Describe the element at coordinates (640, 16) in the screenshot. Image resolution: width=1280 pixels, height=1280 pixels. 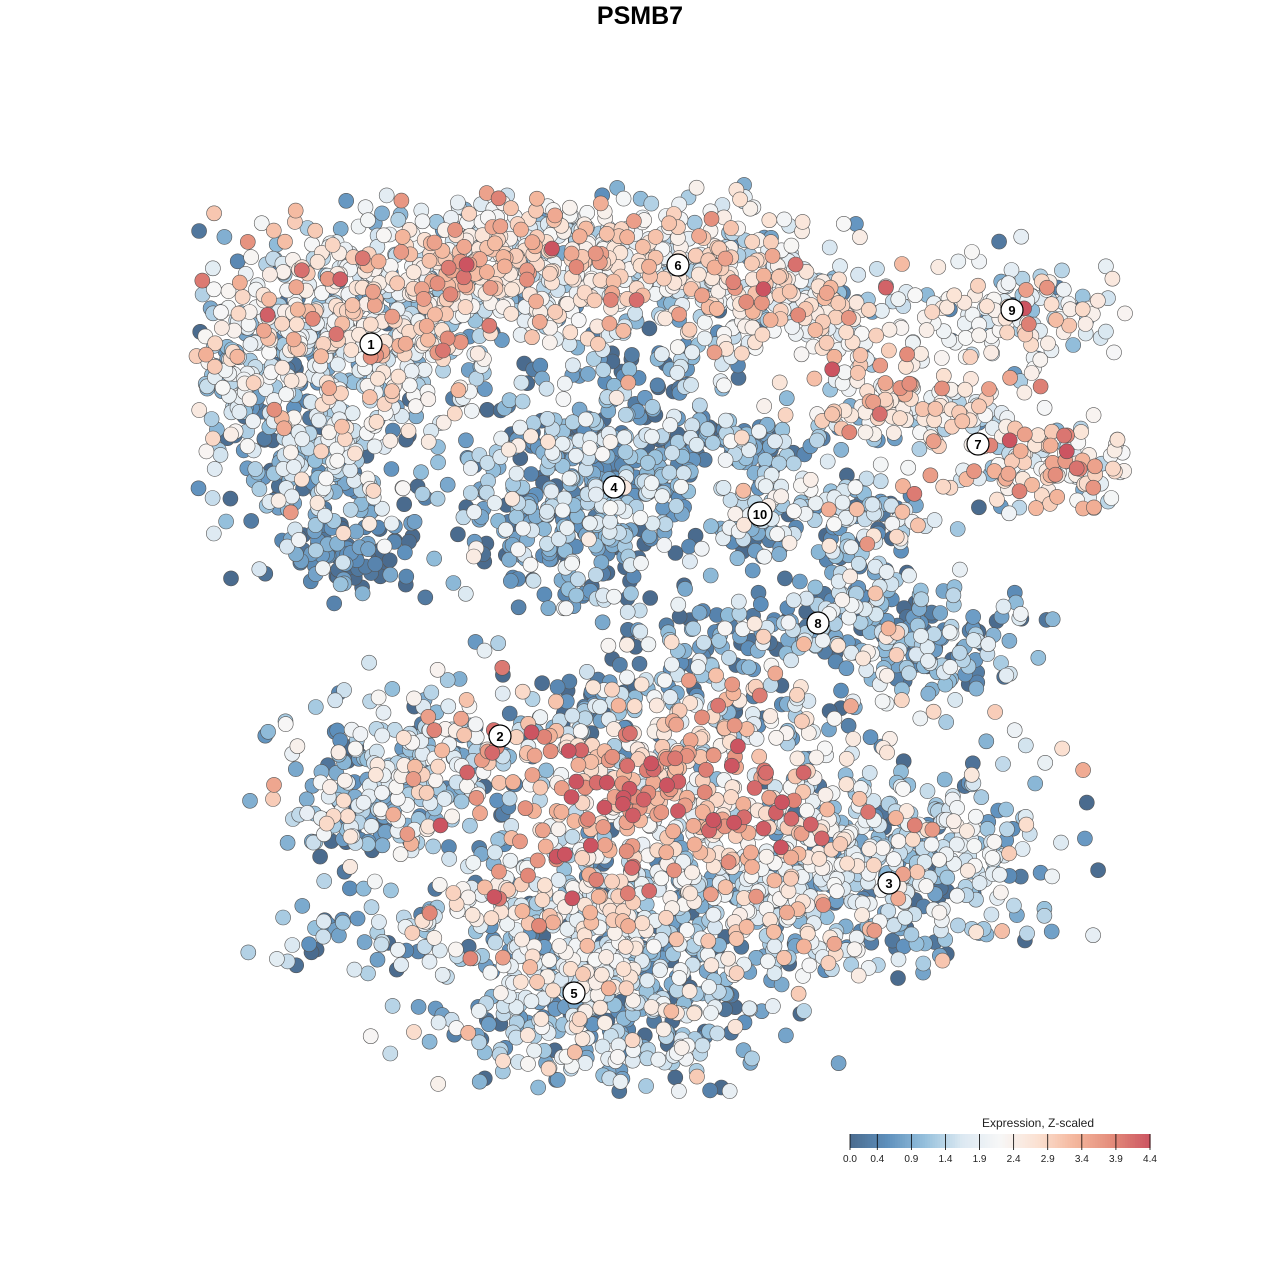
I see `chart-title: PSMB7` at that location.